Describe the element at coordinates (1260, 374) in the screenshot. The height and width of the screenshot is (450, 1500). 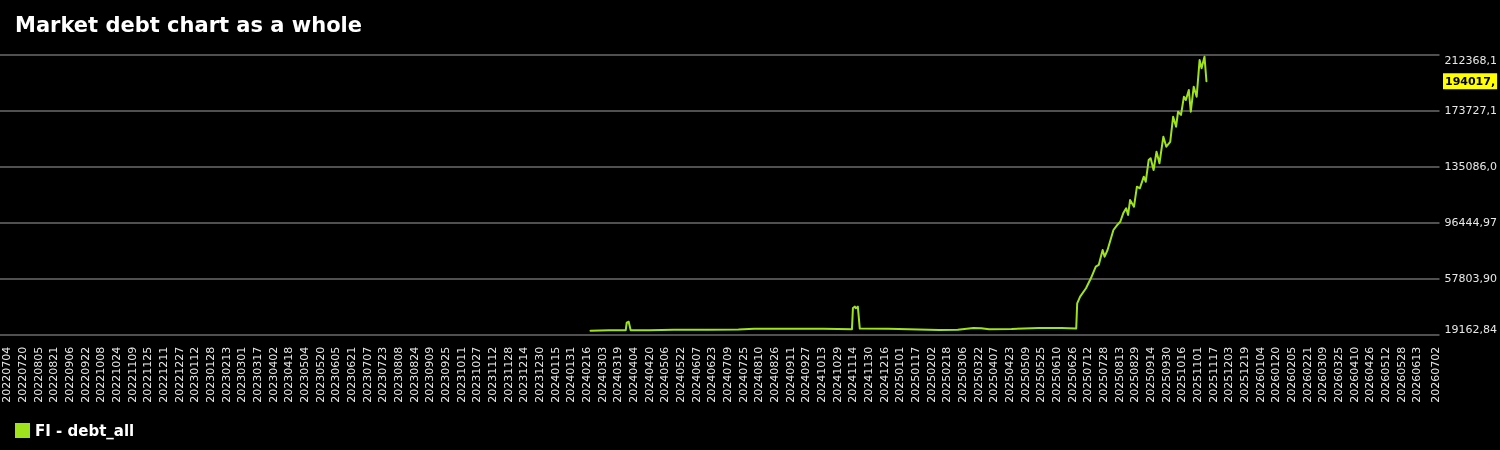
I see `x-tick-label: 20260104` at that location.